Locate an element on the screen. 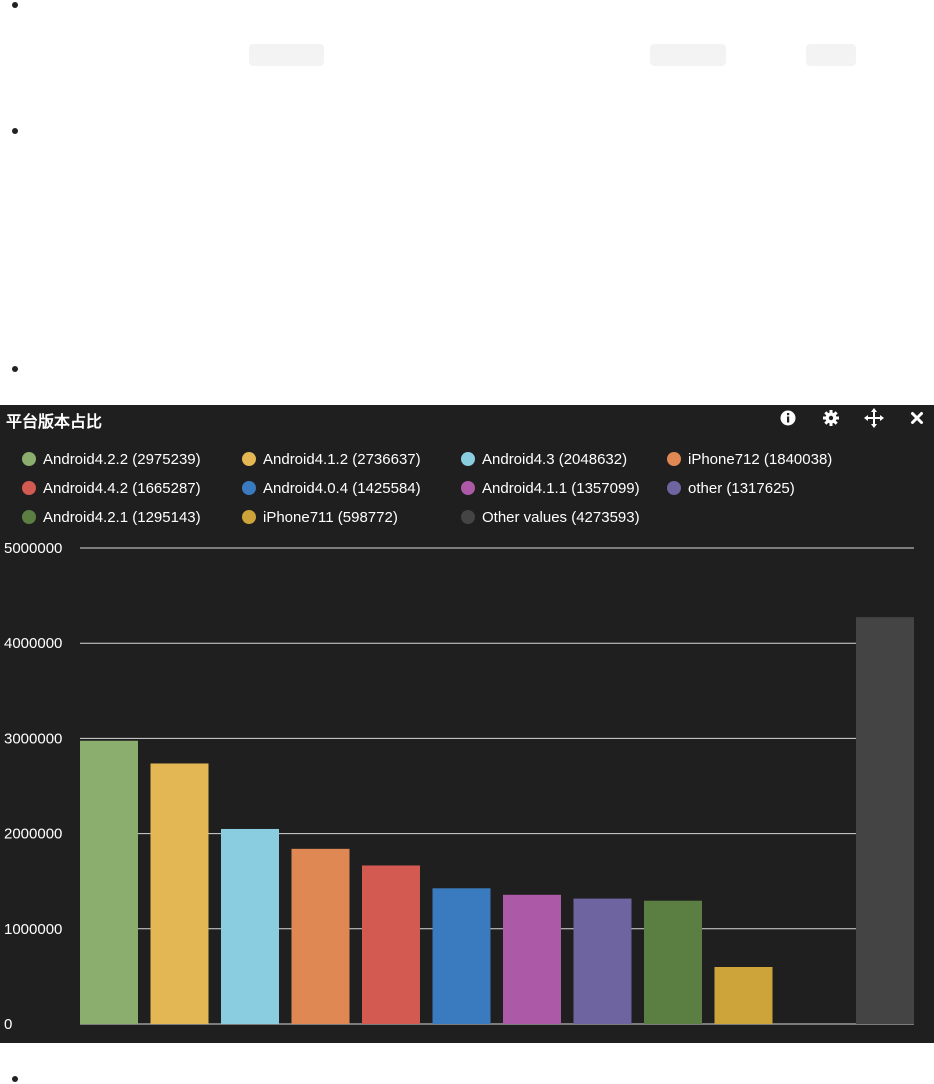 Image resolution: width=934 pixels, height=1084 pixels. legend-label: Android4.1.1 (1357099) is located at coordinates (561, 488).